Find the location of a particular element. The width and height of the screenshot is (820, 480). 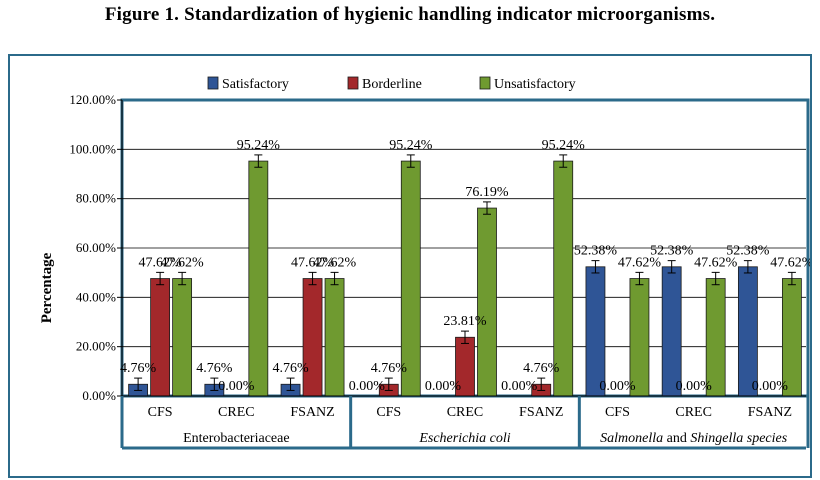

y-axis-title: Percentage is located at coordinates (47, 287).